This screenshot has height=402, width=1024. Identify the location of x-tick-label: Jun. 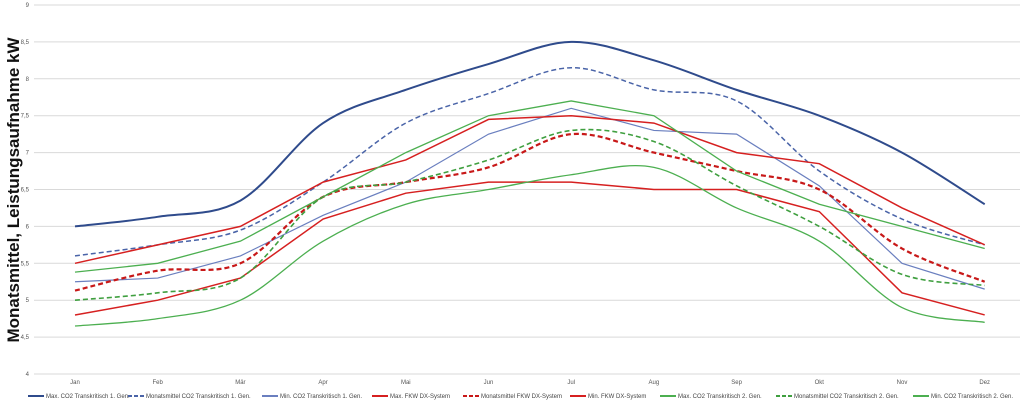
(489, 383).